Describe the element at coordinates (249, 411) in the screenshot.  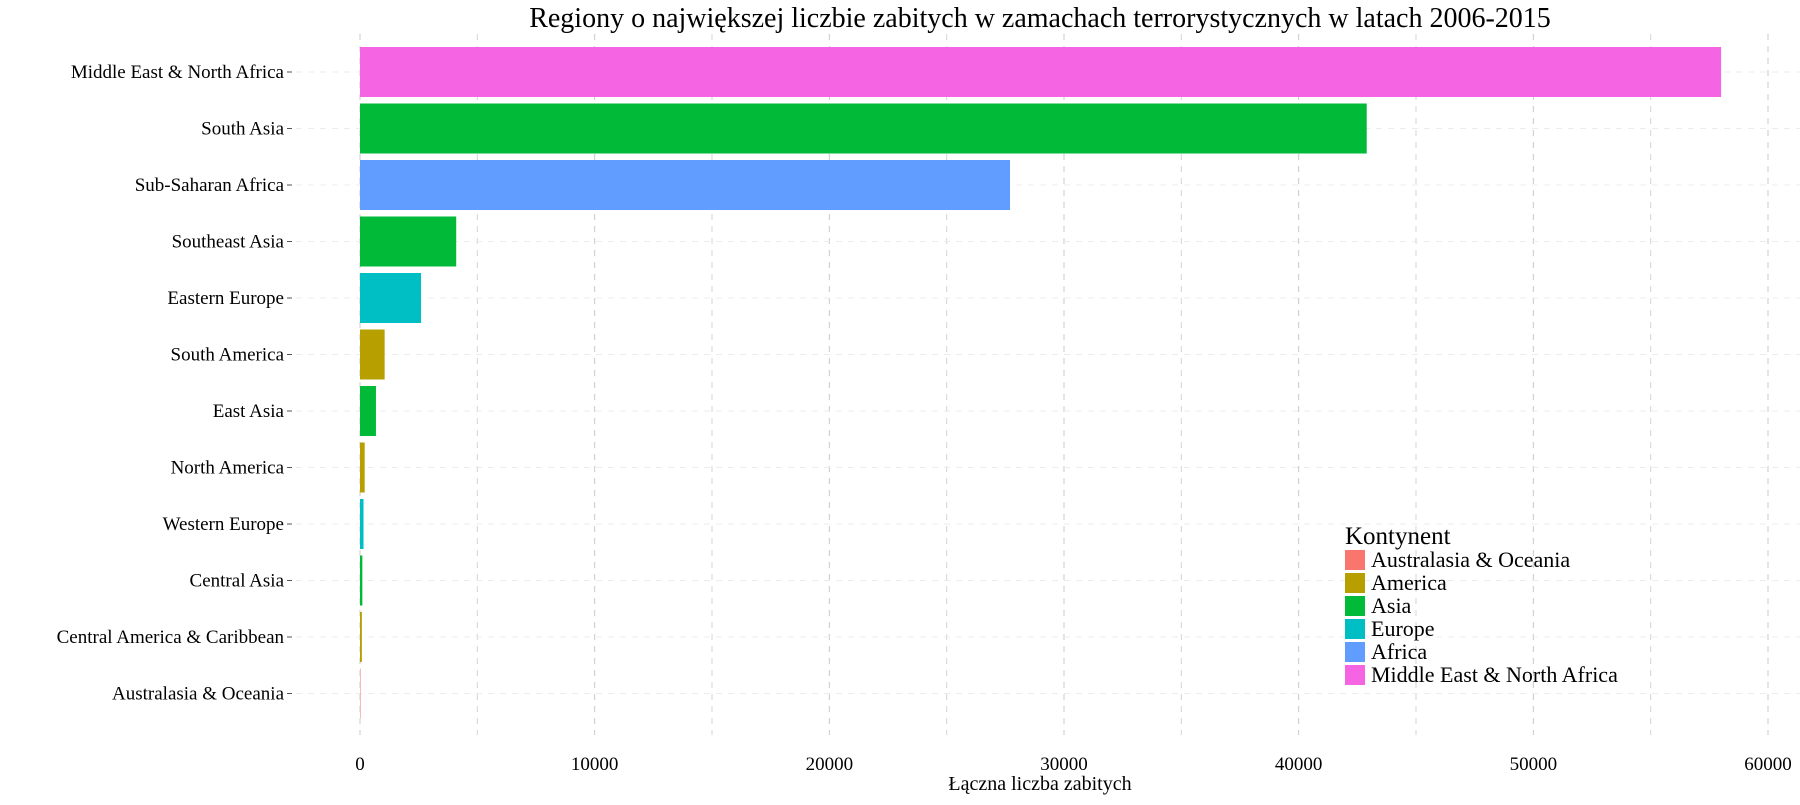
I see `y-tick-label: East Asia` at that location.